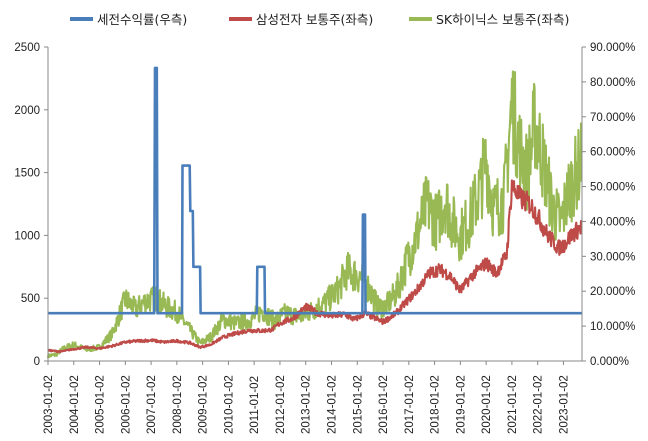 This screenshot has height=441, width=648. Describe the element at coordinates (281, 404) in the screenshot. I see `x-tick-label-9: 2012-01-02` at that location.